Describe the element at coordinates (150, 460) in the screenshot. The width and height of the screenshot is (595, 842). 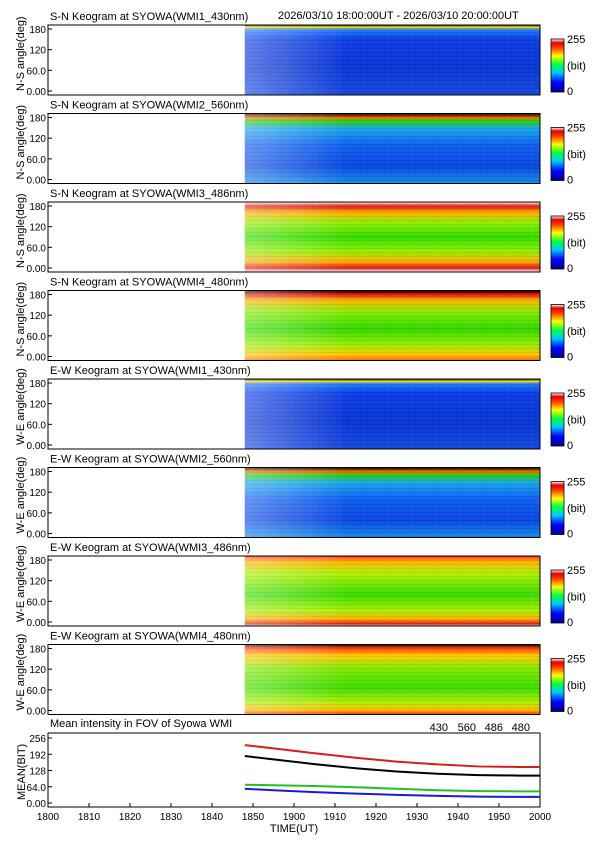
I see `keogram-title: E-W Keogram at SYOWA(WMI2_560nm)` at that location.